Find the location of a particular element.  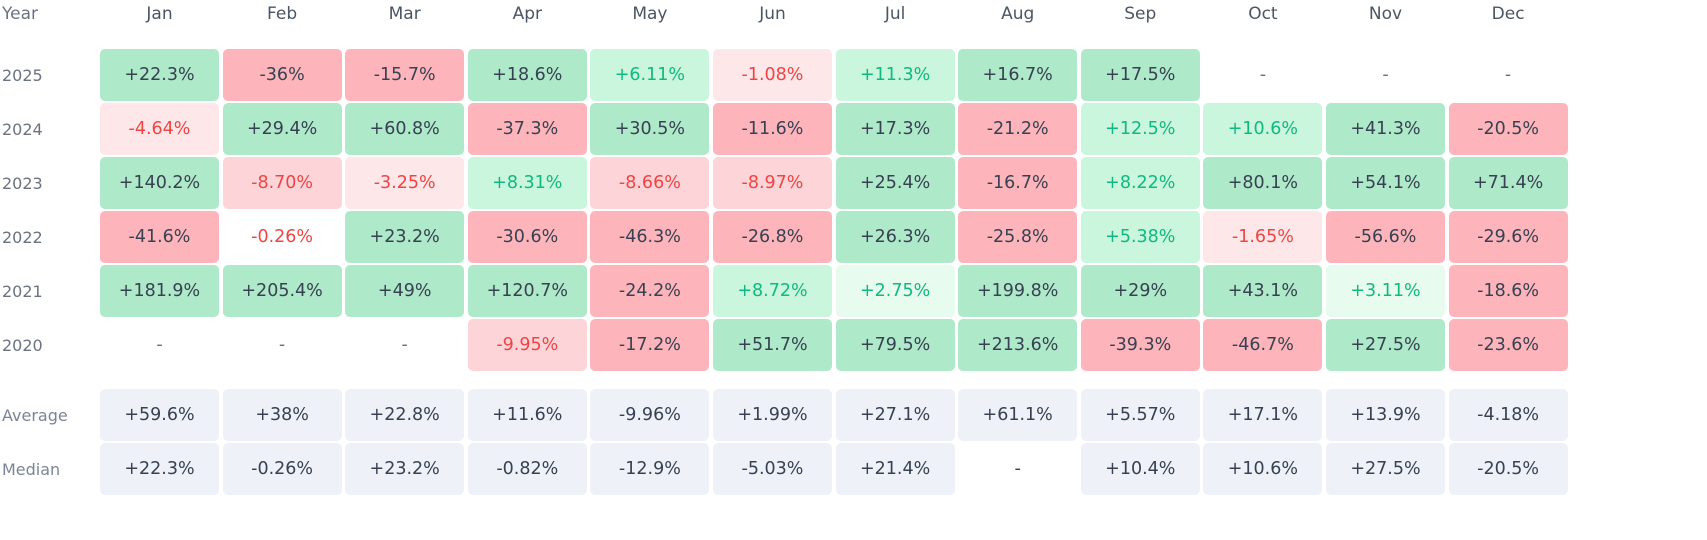

row-2025-cell-jul: +11.3% is located at coordinates (895, 75).